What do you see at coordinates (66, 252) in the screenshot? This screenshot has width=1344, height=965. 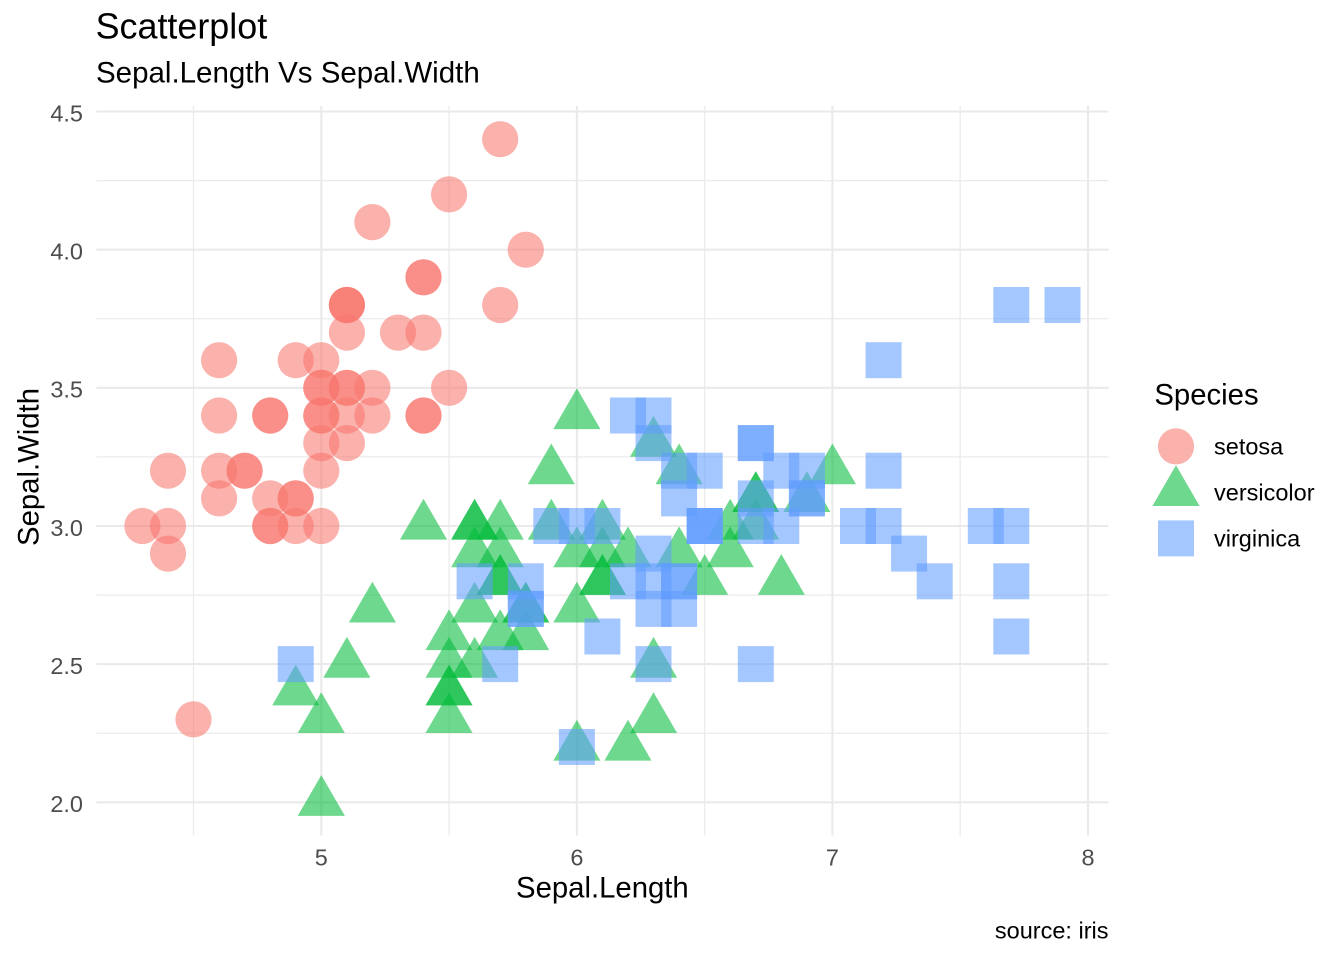 I see `svg-text: 4.0` at bounding box center [66, 252].